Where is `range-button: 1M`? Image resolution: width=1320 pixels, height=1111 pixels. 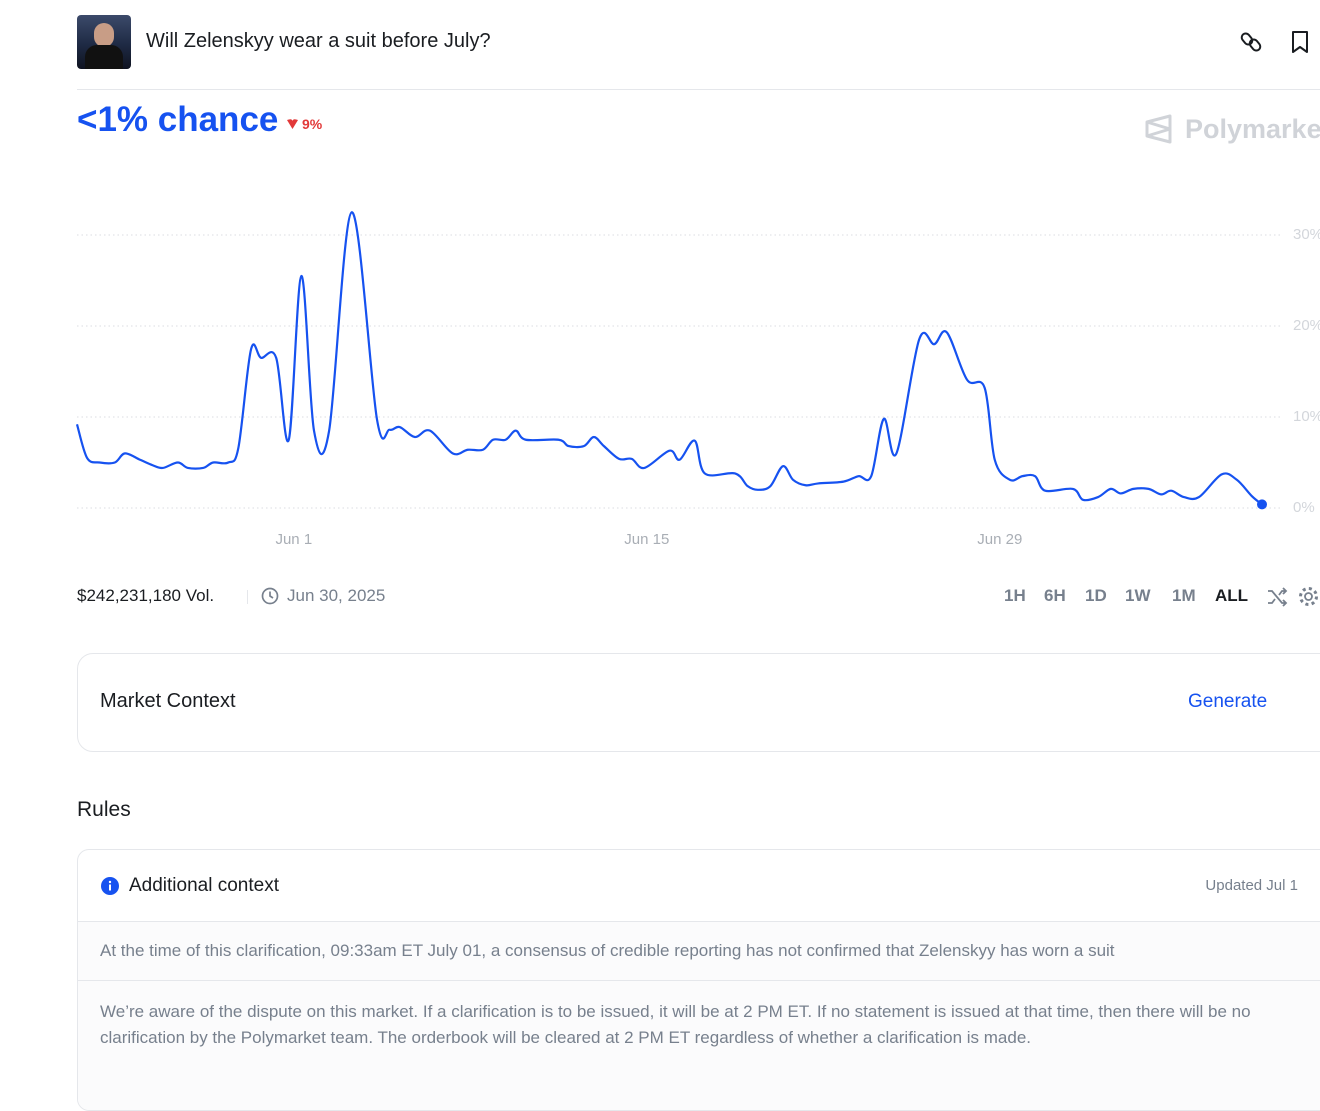 range-button: 1M is located at coordinates (1184, 595).